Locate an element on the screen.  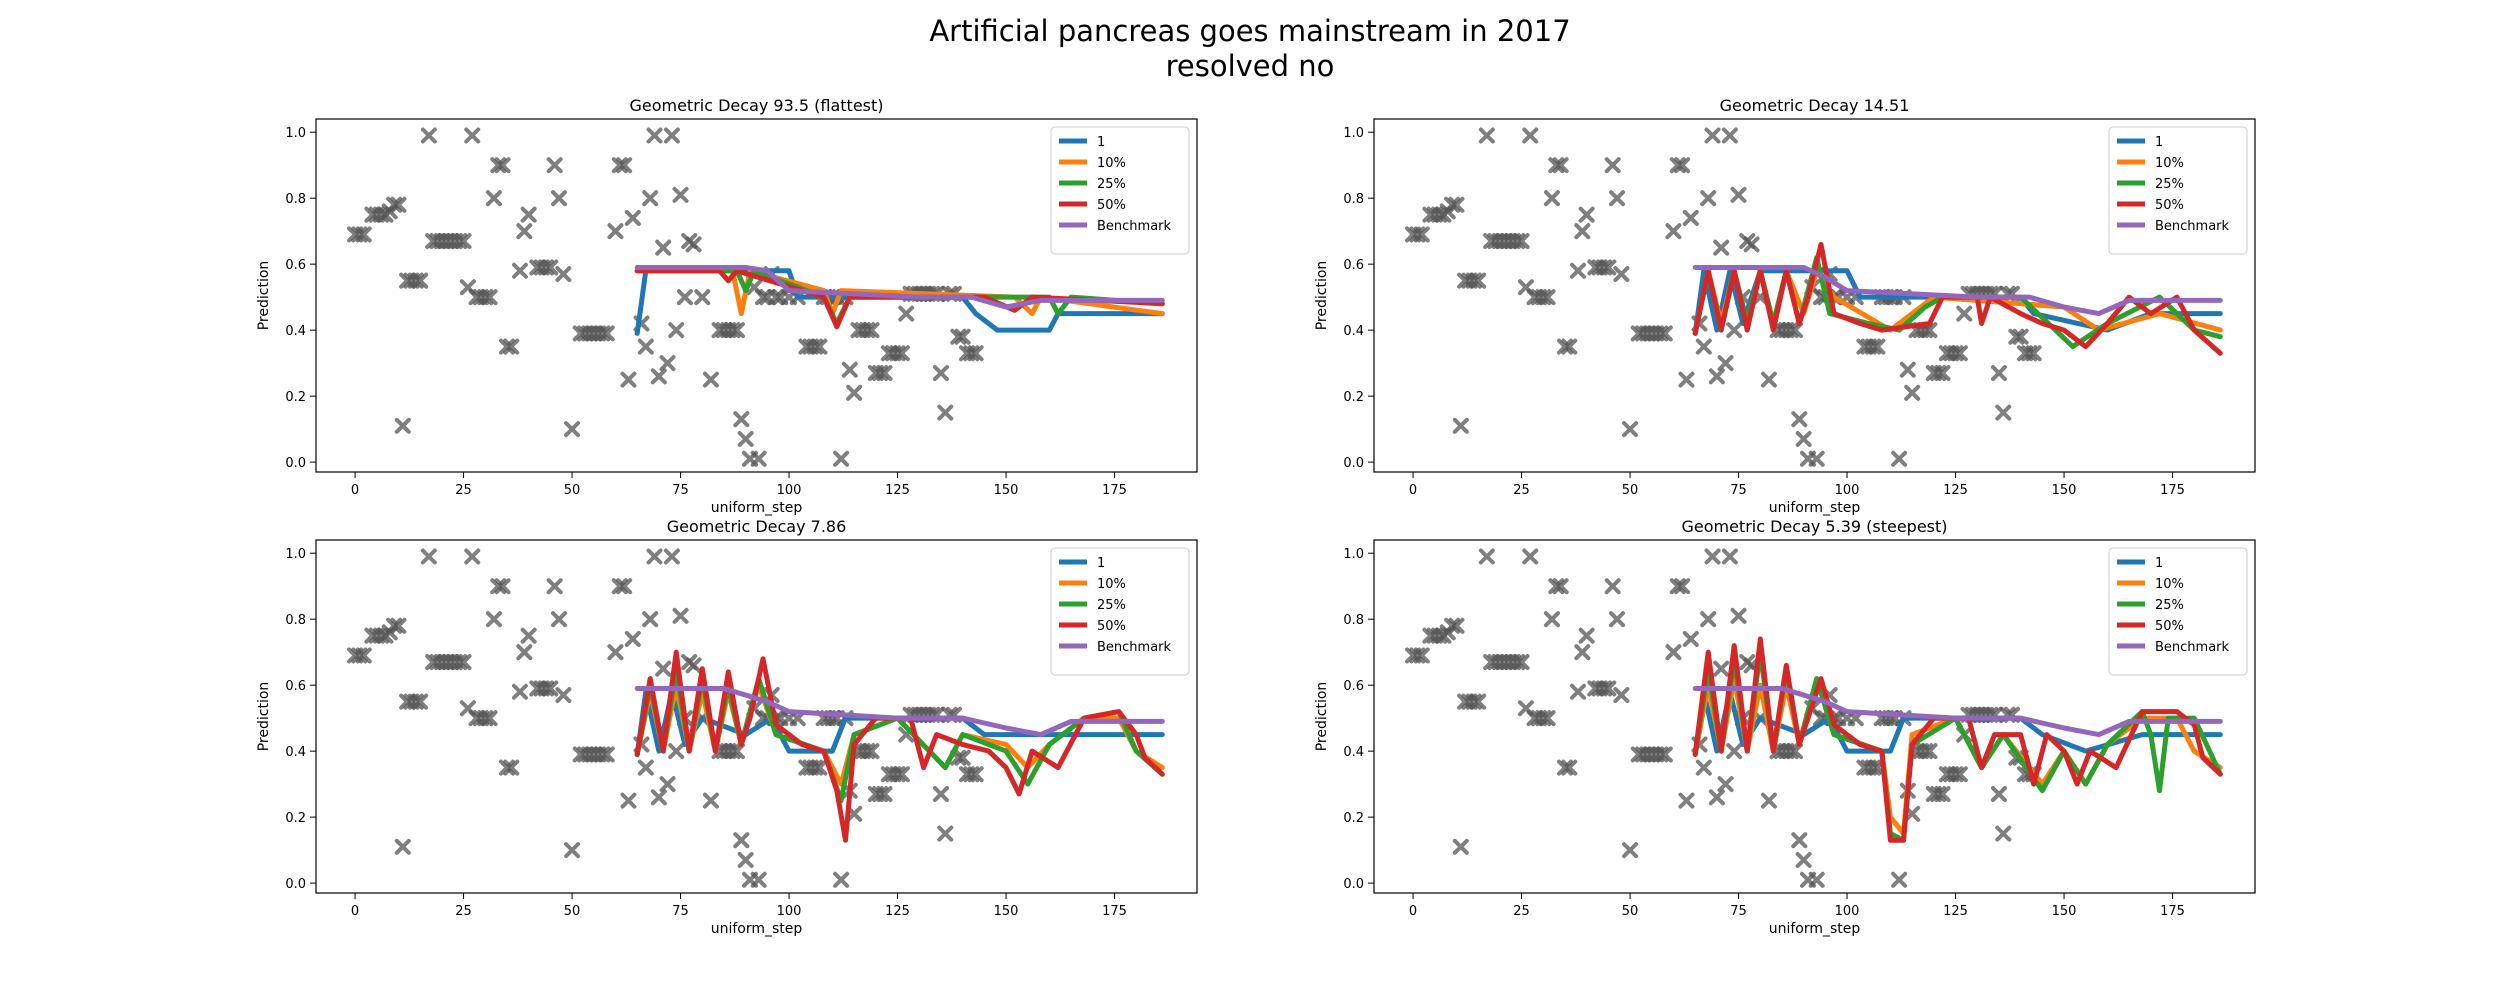
y-tick-label: 0.6 is located at coordinates (295, 686).